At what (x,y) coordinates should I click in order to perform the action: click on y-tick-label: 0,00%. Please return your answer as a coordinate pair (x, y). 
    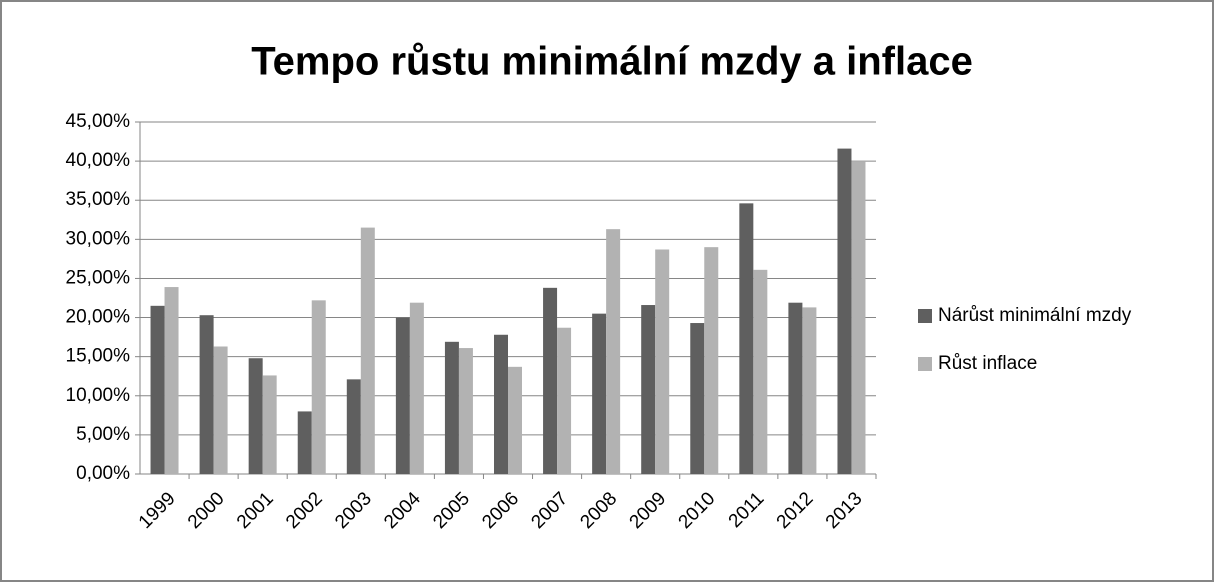
    Looking at the image, I should click on (103, 473).